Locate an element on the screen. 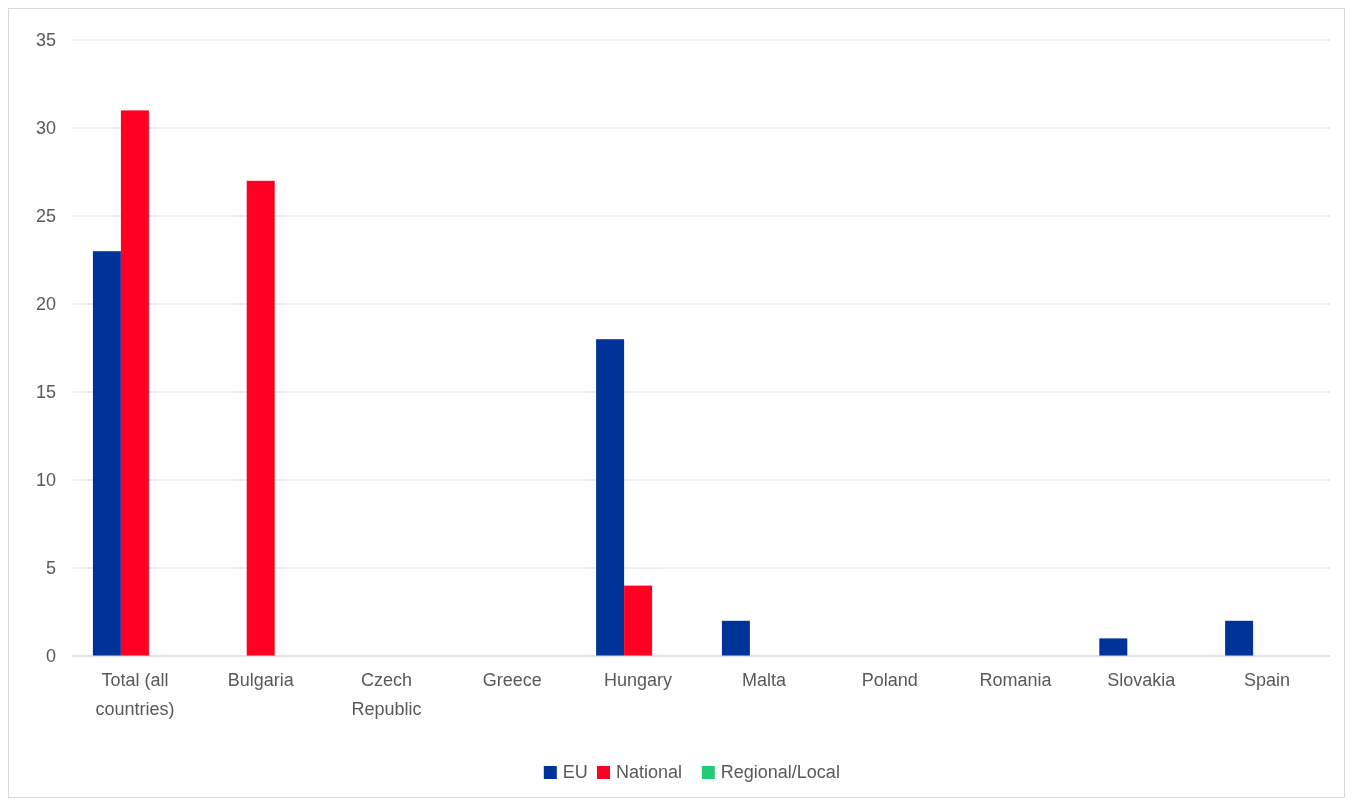  y-tick-label: 20 is located at coordinates (45, 304).